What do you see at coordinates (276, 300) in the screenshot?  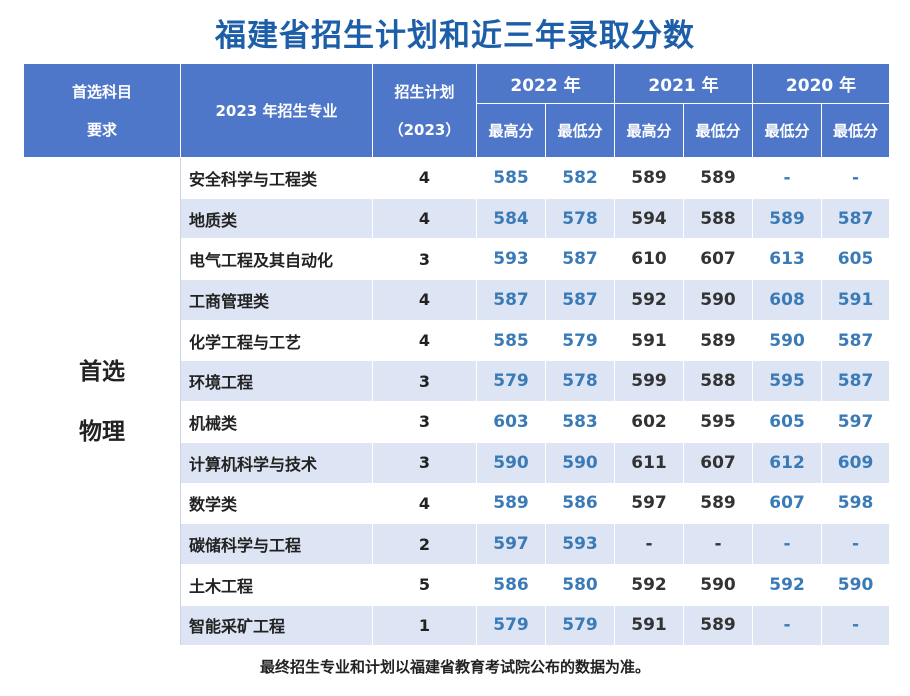 I see `major-cell: 工商管理类` at bounding box center [276, 300].